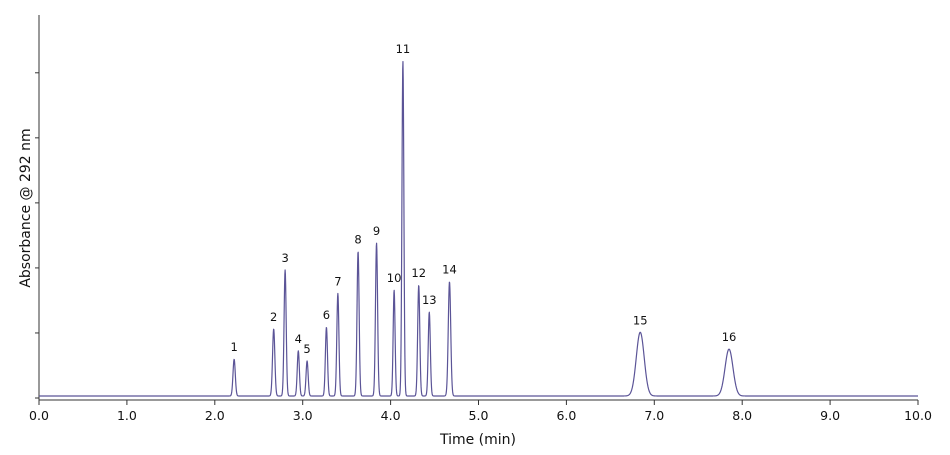 This screenshot has width=950, height=455. I want to click on x-axis: 0.0 1.0 2.0 3.0 4.0 5.0 6.0 7.0 8.0 9.0 10.0, so click(480, 411).